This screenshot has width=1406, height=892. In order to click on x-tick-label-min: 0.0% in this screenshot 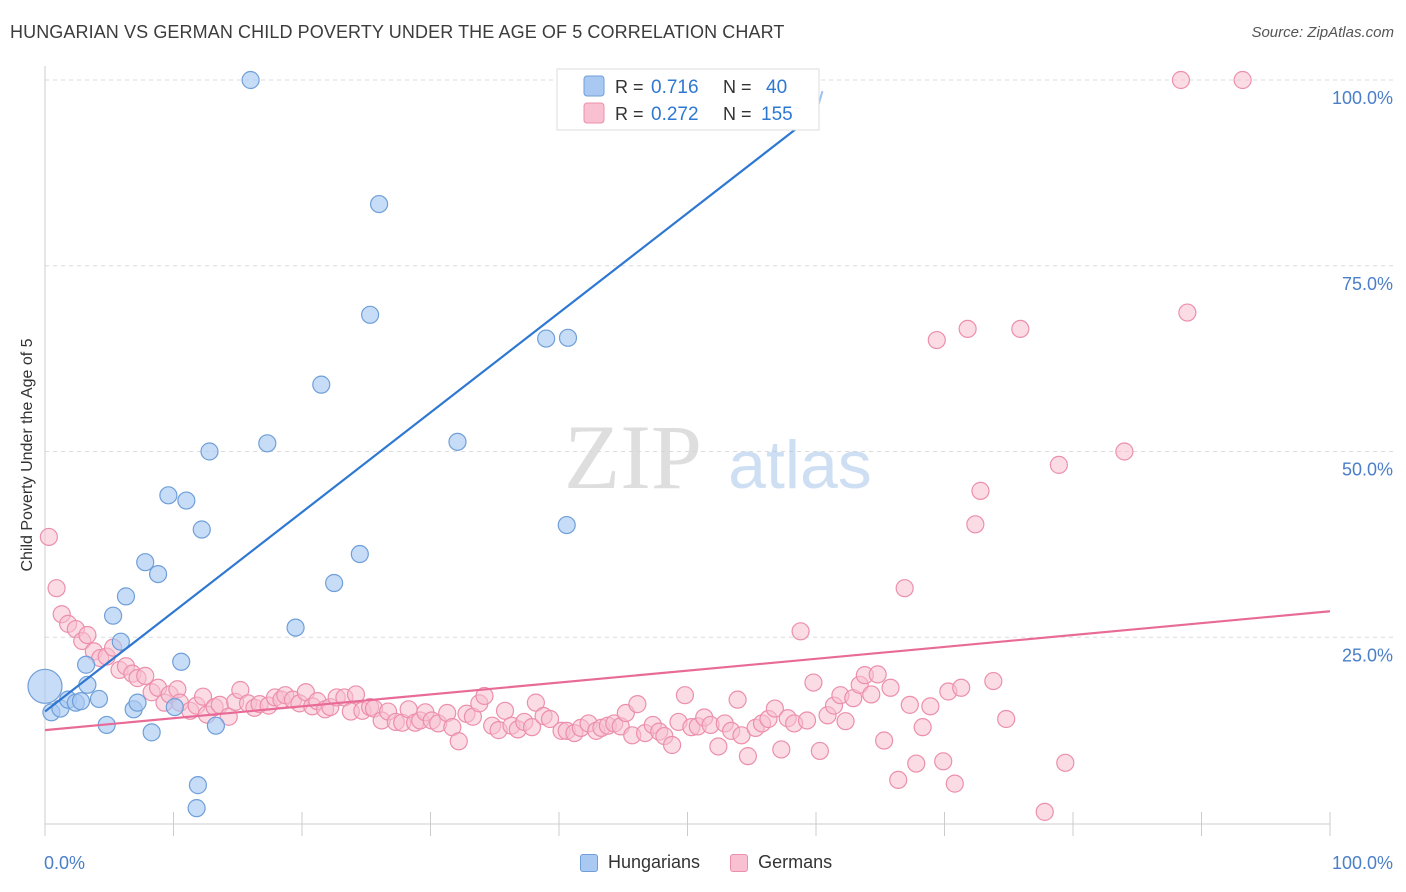, I will do `click(64, 863)`.